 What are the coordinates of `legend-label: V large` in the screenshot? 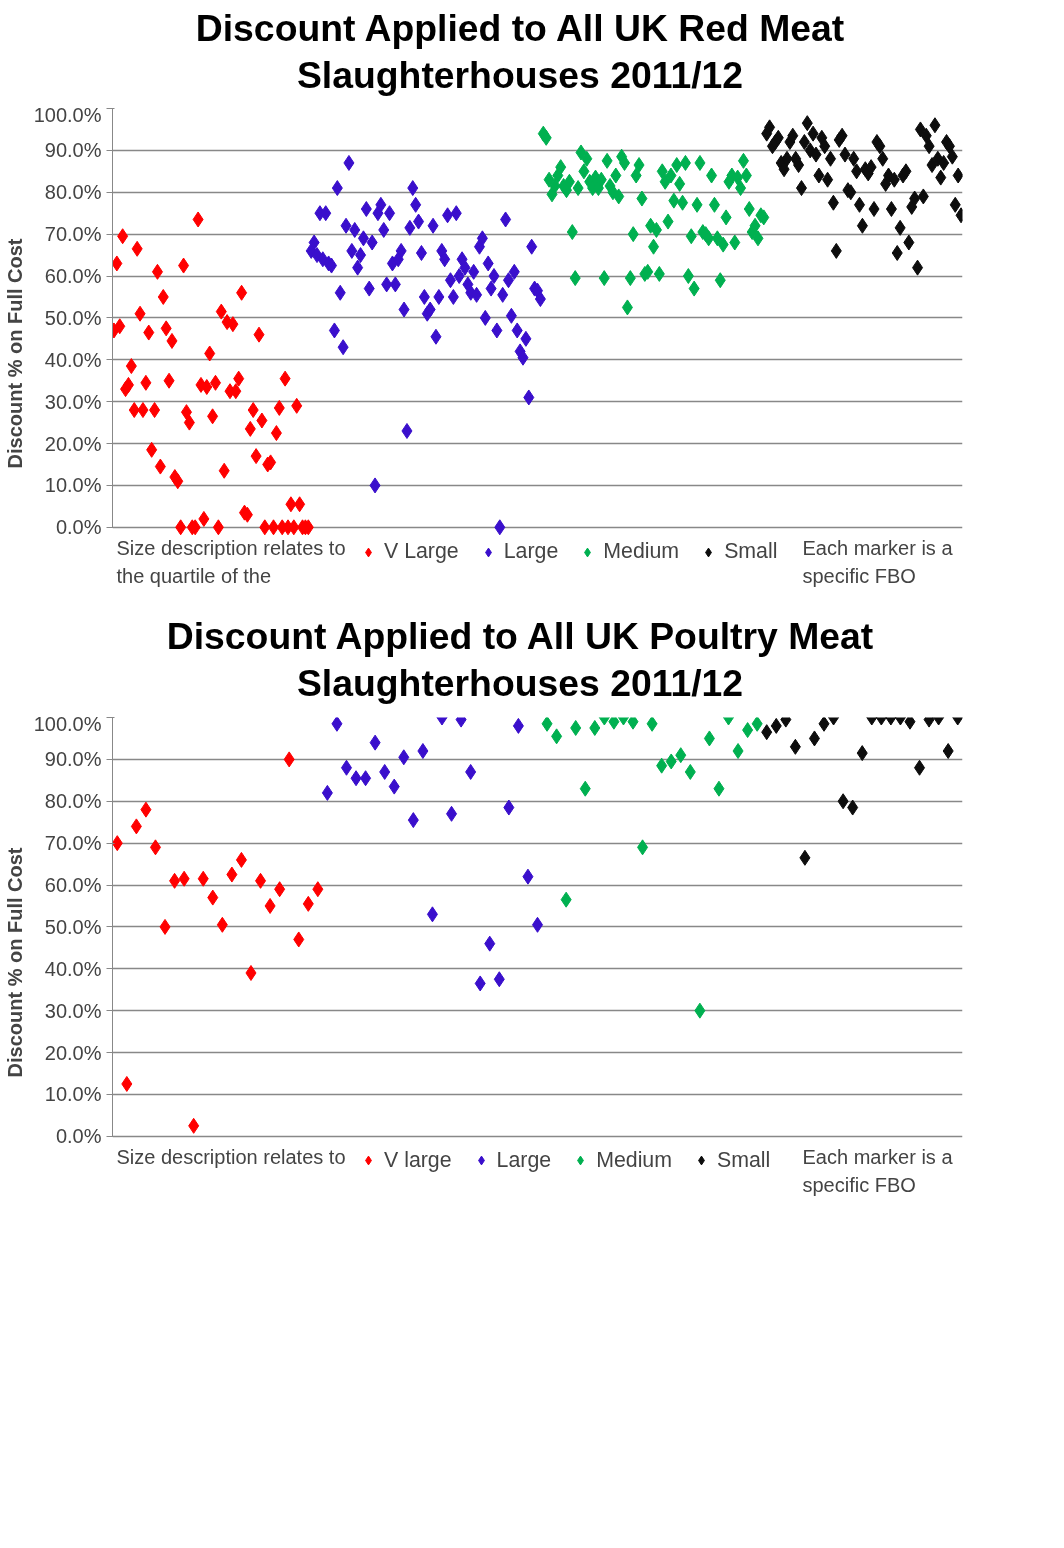 It's located at (418, 1160).